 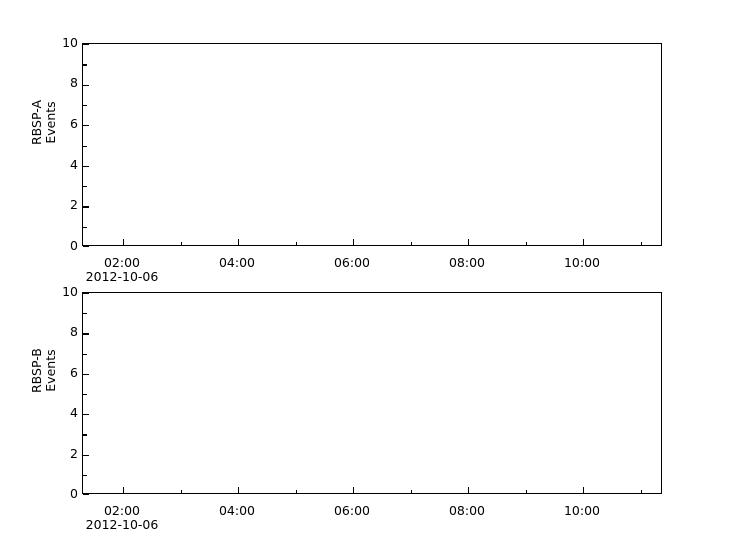 I want to click on y-tick-label-b-0: 0, so click(x=74, y=493).